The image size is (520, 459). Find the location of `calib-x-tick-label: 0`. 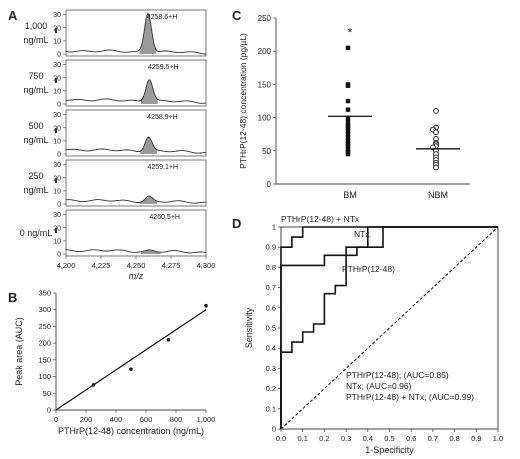

calib-x-tick-label: 0 is located at coordinates (56, 419).